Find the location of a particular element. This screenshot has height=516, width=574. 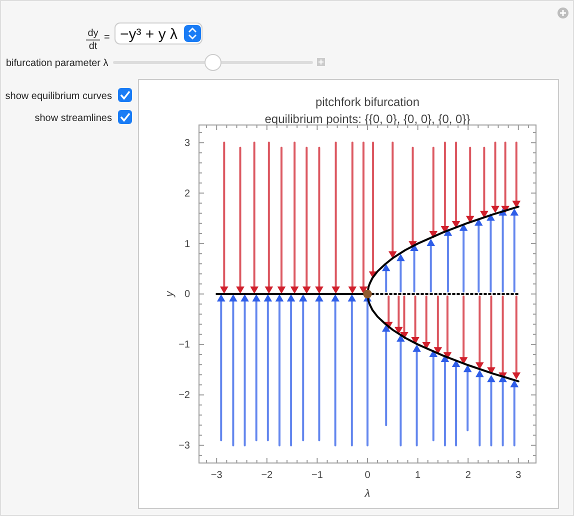

x-tick-label: −3 is located at coordinates (216, 475).